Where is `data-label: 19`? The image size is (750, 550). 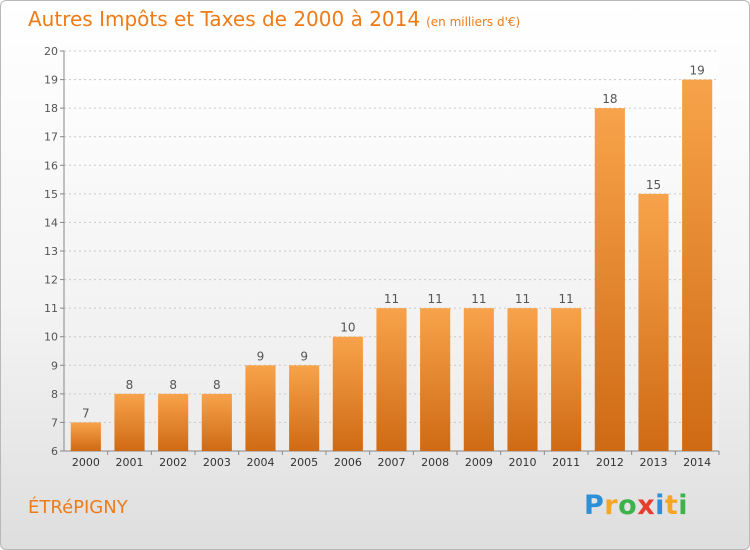
data-label: 19 is located at coordinates (697, 71).